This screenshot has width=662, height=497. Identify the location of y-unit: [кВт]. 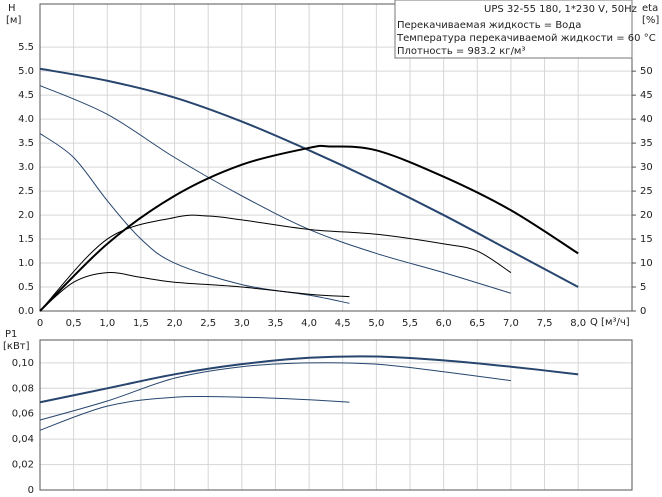
(16, 346).